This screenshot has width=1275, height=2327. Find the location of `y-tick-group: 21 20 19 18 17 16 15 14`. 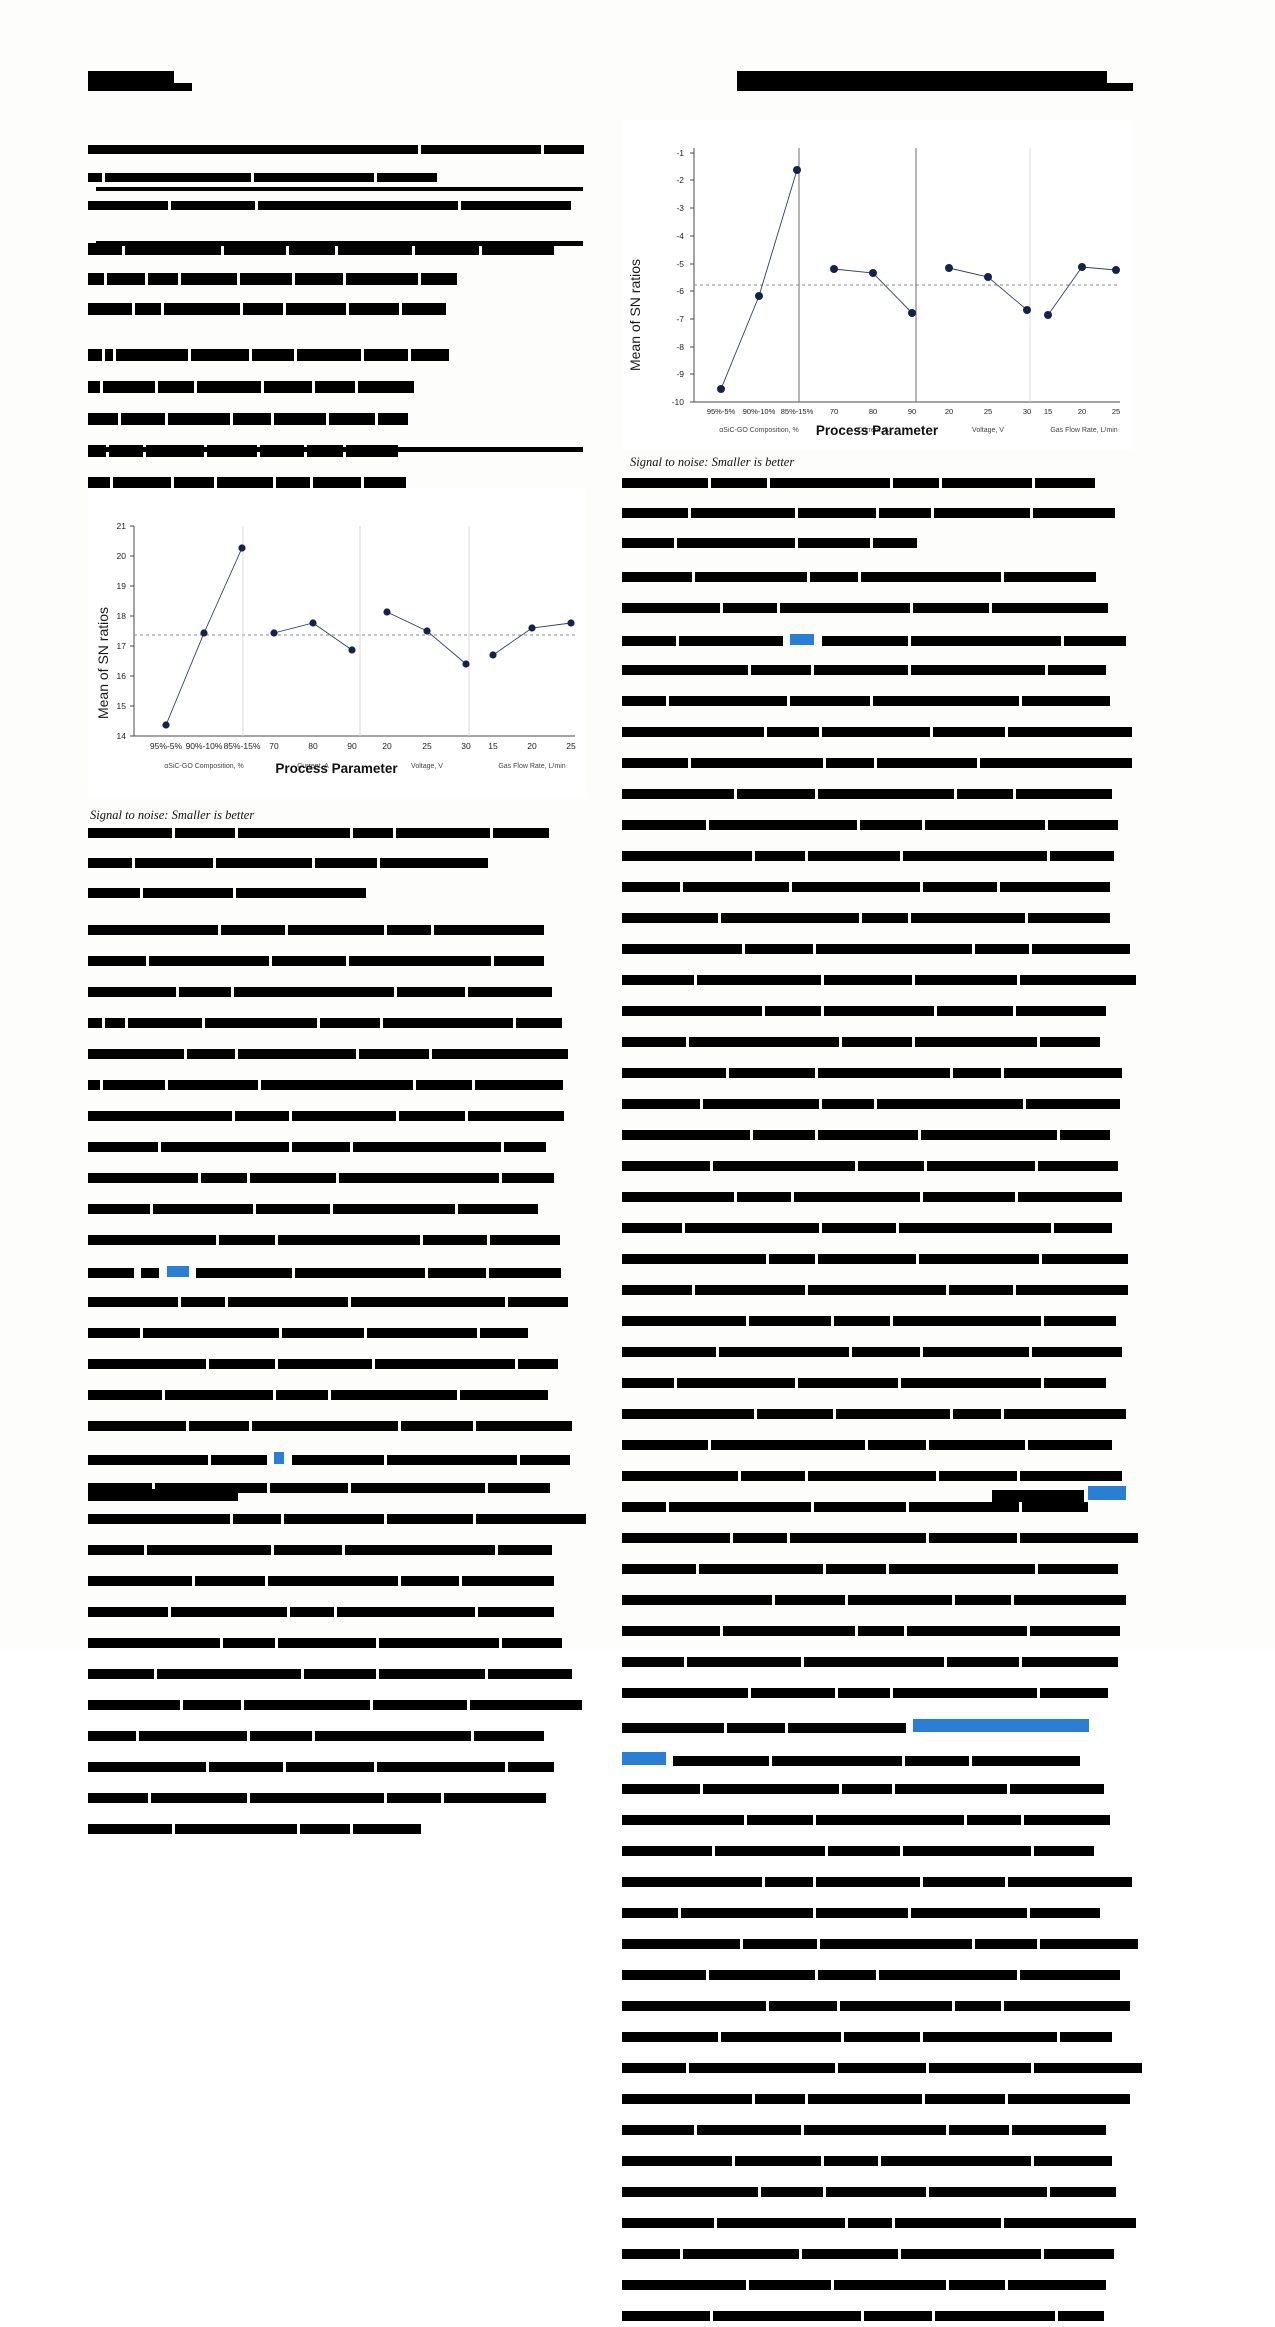

y-tick-group: 21 20 19 18 17 16 15 14 is located at coordinates (125, 631).